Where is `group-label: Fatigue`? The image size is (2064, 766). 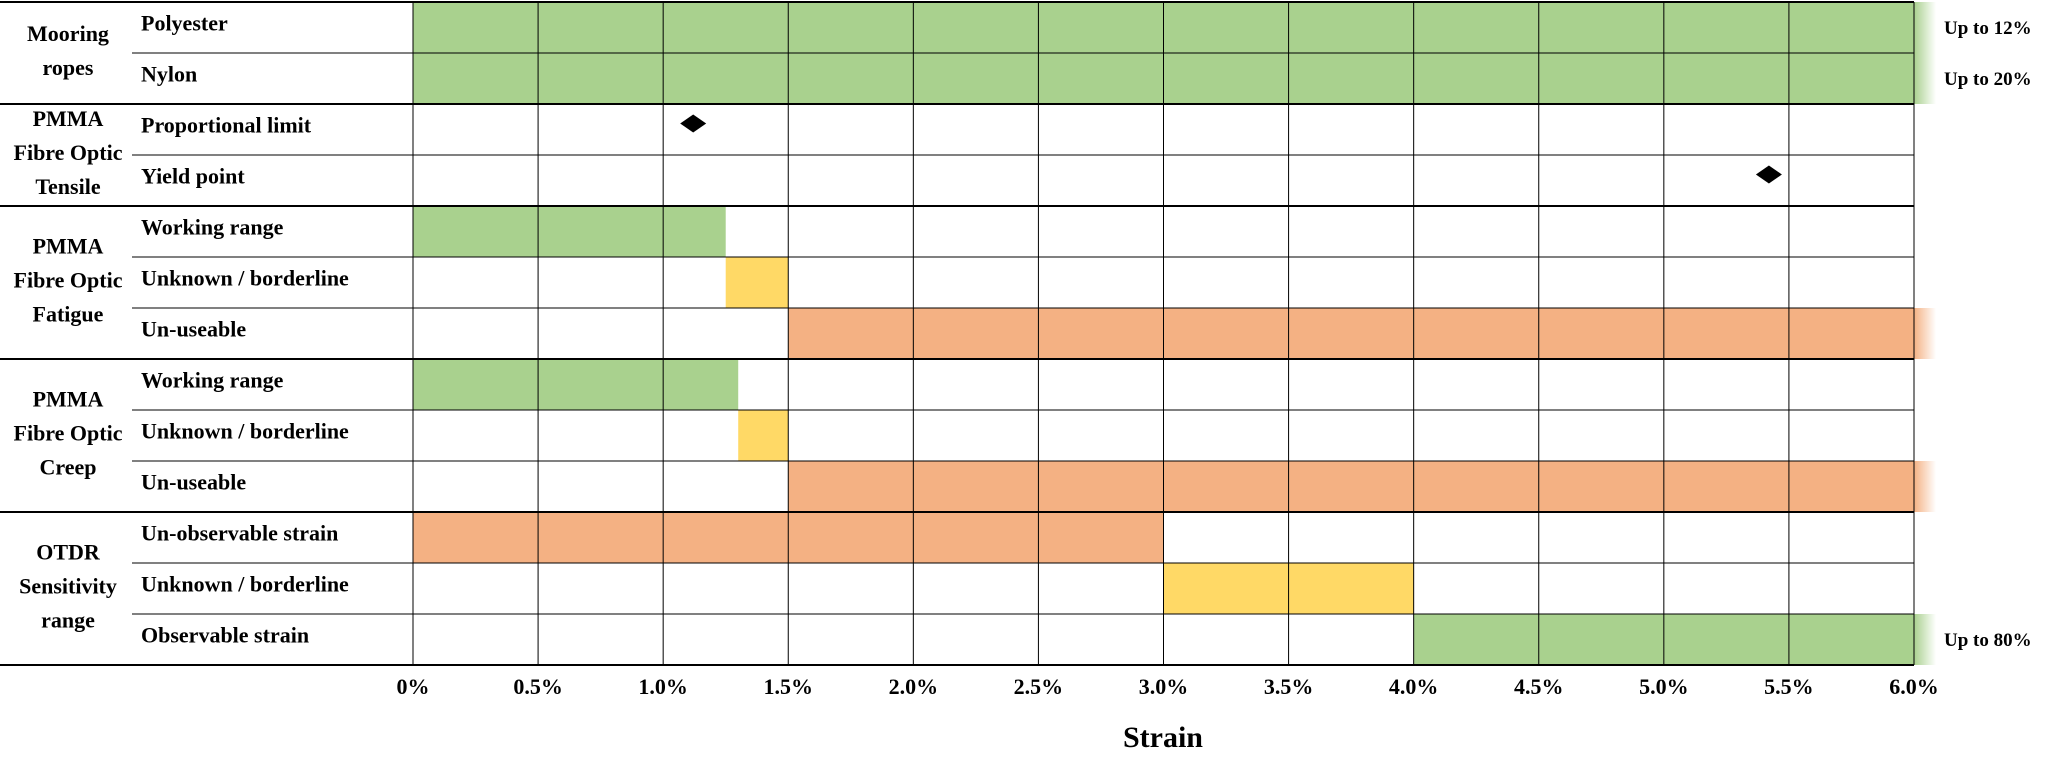 group-label: Fatigue is located at coordinates (68, 314).